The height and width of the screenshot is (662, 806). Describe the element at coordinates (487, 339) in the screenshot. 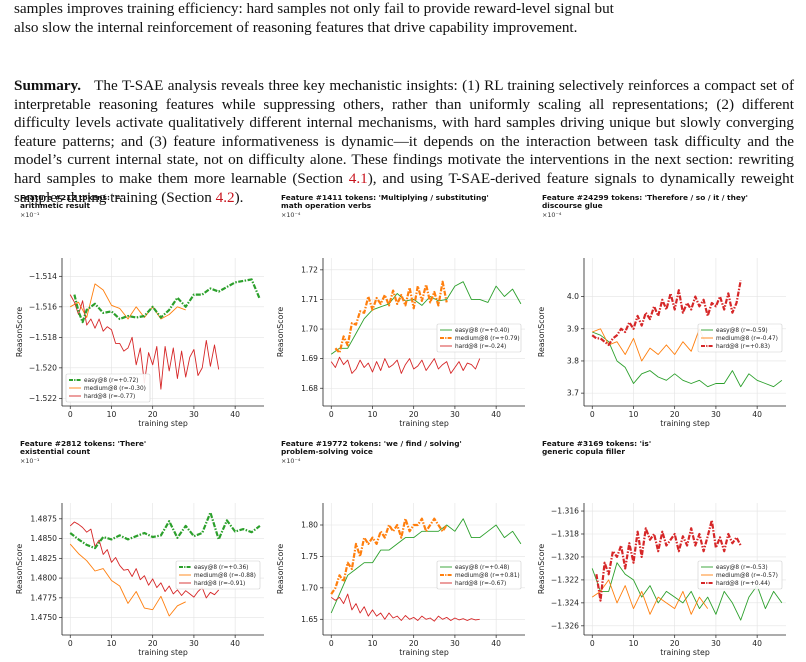

I see `legend-entry: medium@8 (r=+0.79)` at that location.